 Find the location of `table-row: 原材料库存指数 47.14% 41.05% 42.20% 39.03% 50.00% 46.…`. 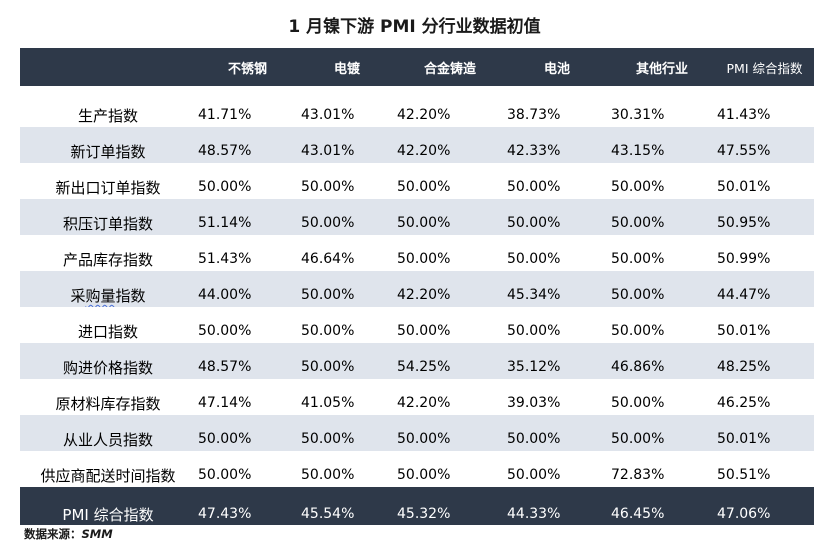

table-row: 原材料库存指数 47.14% 41.05% 42.20% 39.03% 50.00% 46.… is located at coordinates (417, 397).